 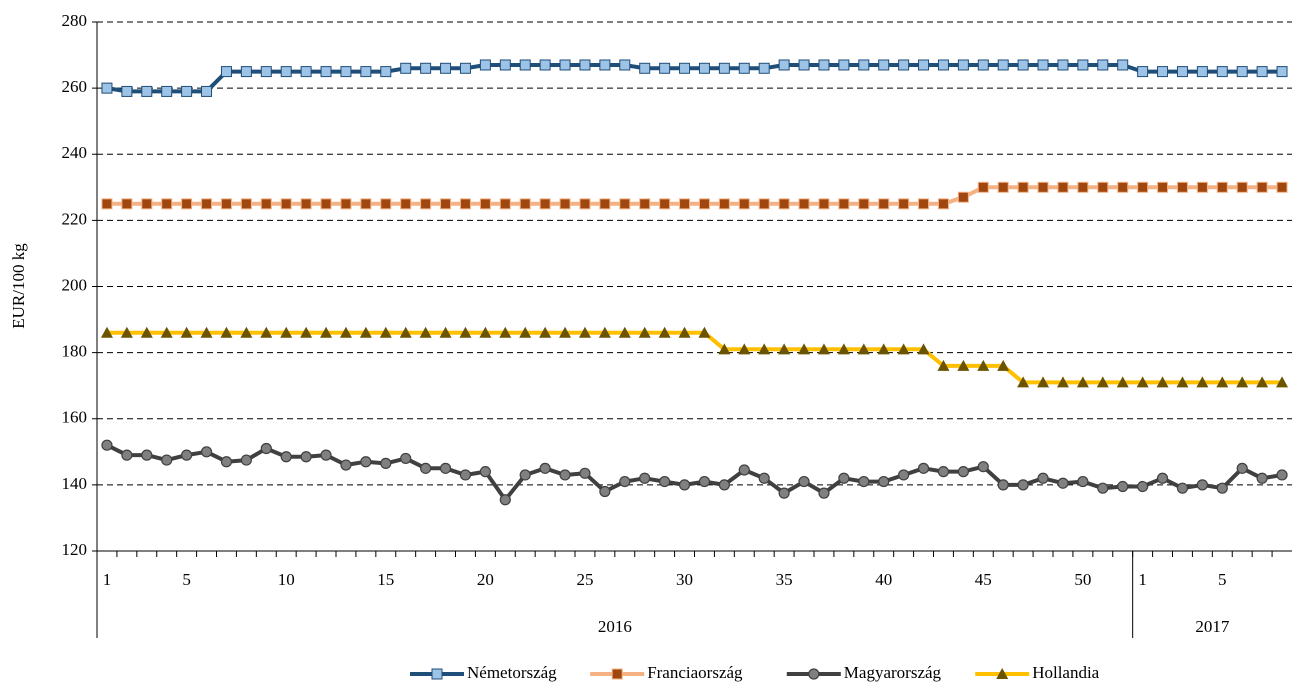 What do you see at coordinates (883, 579) in the screenshot?
I see `x-tick-label: 40` at bounding box center [883, 579].